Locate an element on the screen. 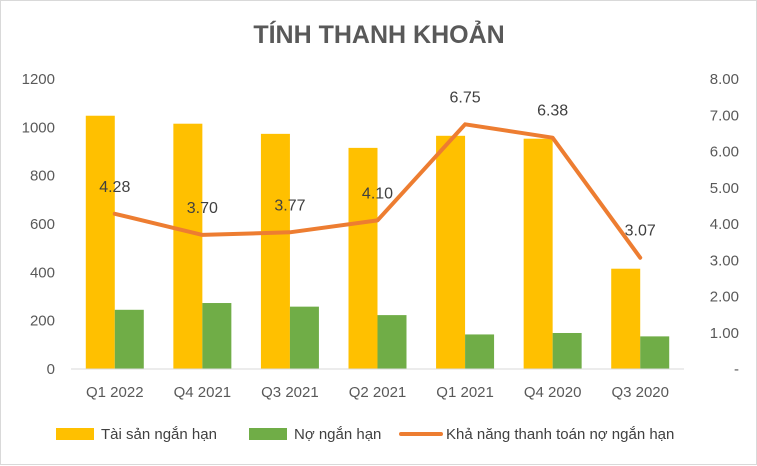 The width and height of the screenshot is (757, 466). y-left-tick-label: 0 is located at coordinates (51, 369).